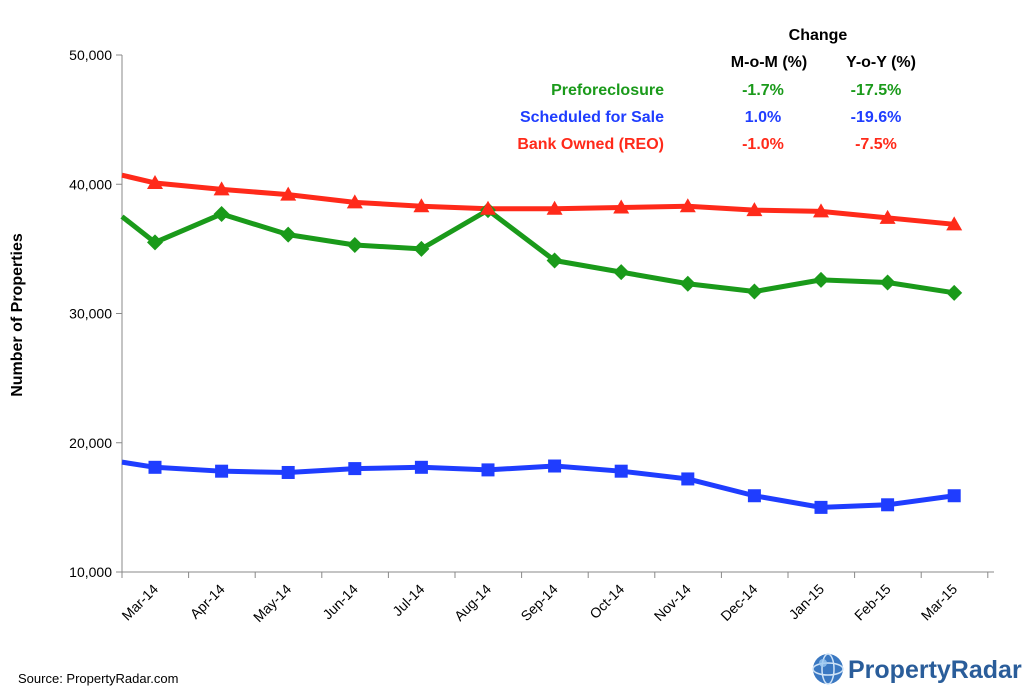 This screenshot has width=1024, height=697. I want to click on legend-label-bank-owned-reo: Bank Owned (REO), so click(590, 144).